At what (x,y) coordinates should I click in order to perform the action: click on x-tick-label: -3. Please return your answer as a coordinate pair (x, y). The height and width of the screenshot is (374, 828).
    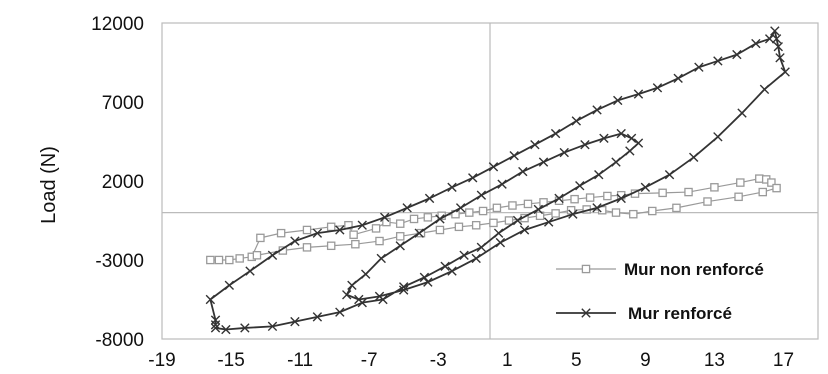
    Looking at the image, I should click on (438, 360).